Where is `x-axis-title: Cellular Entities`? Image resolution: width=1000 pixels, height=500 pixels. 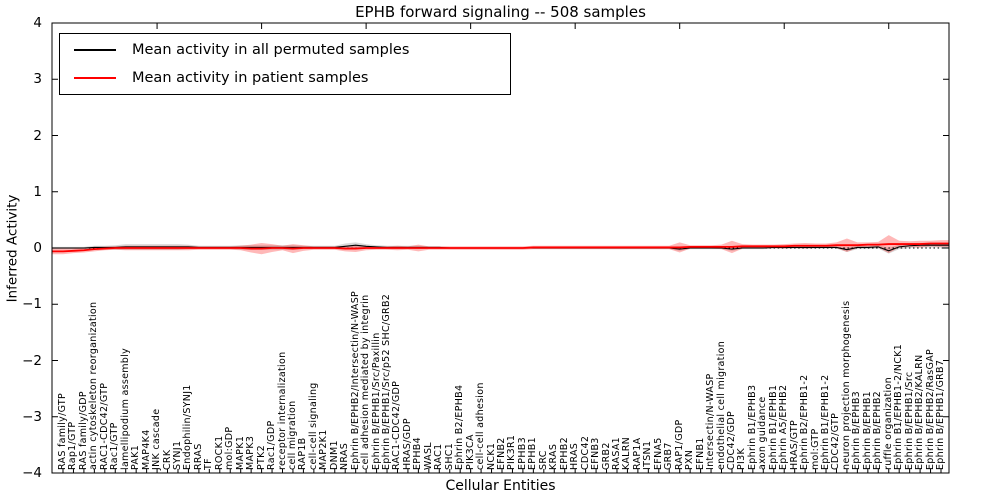
x-axis-title: Cellular Entities is located at coordinates (500, 486).